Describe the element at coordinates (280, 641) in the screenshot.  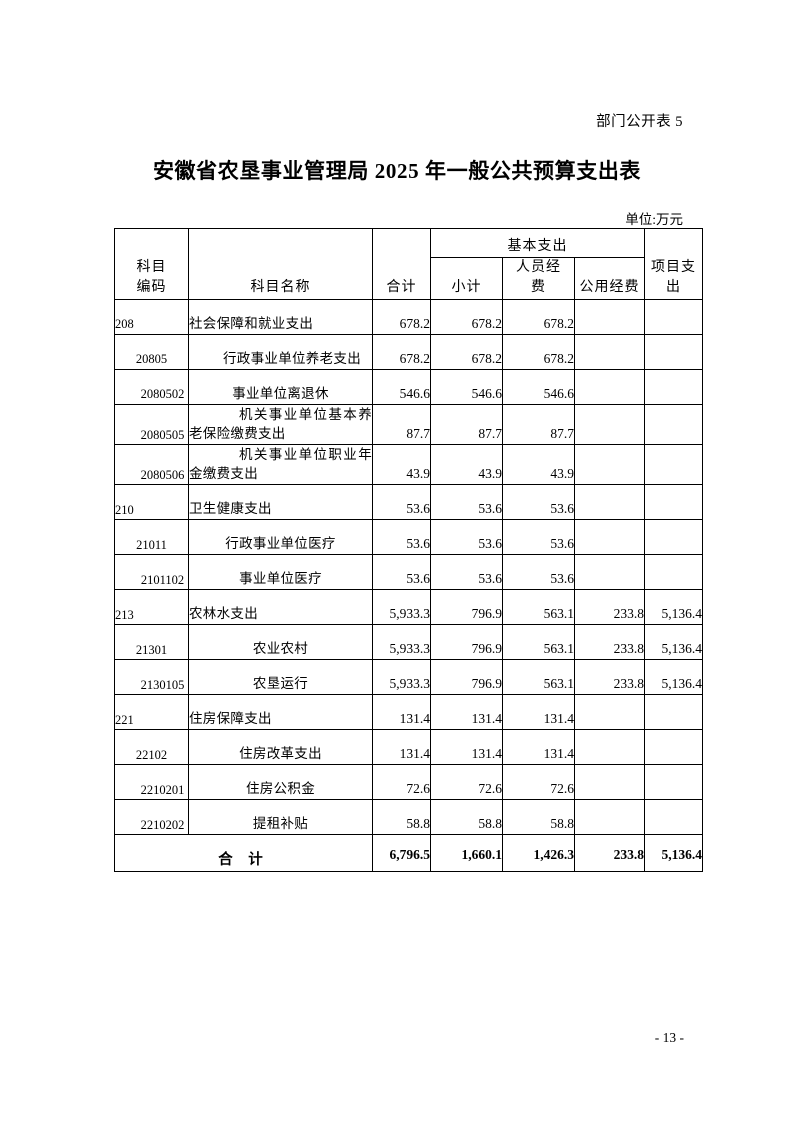
I see `cell-subject-name: 农业农村` at that location.